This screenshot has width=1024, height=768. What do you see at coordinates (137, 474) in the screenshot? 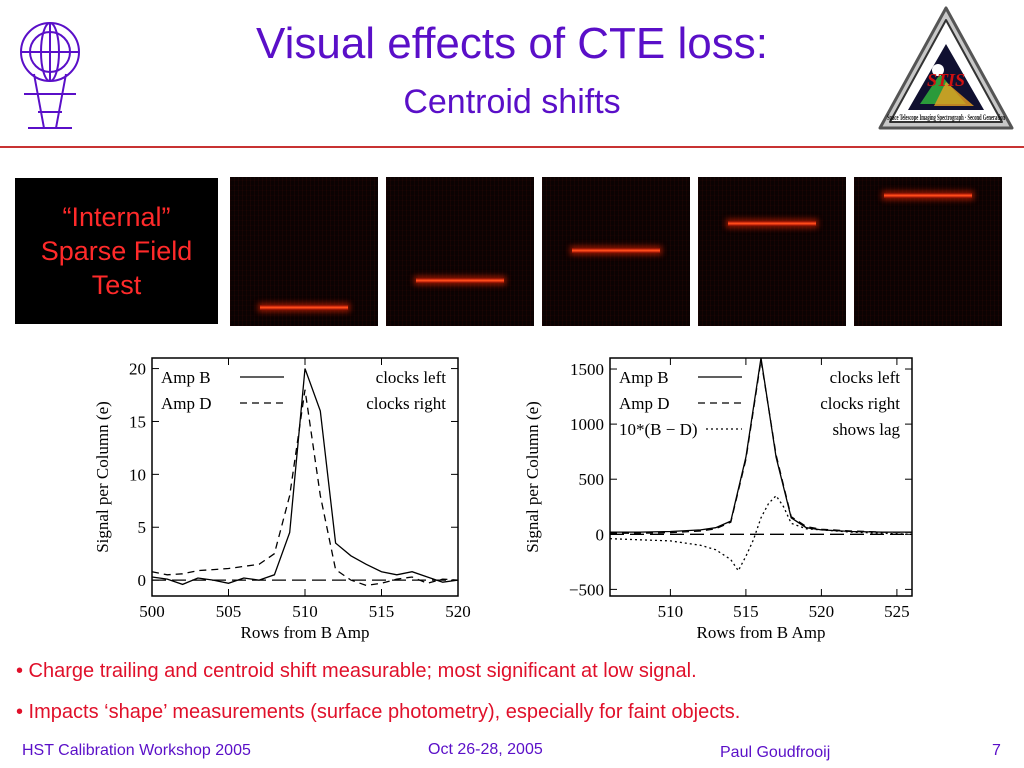
I see `left-plot-ytick-label: 10` at bounding box center [137, 474].